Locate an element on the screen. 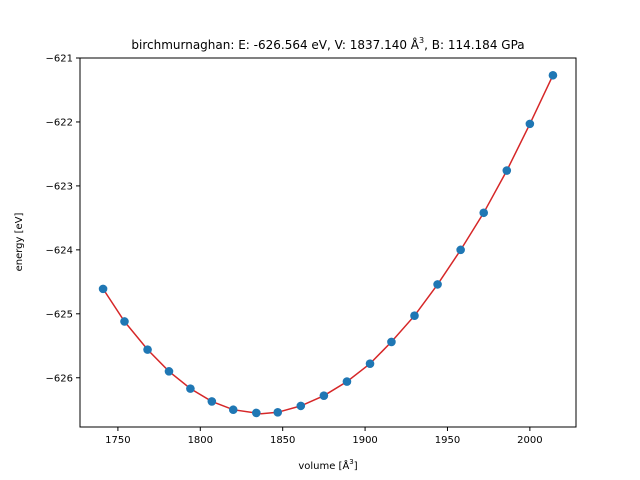 The height and width of the screenshot is (480, 640). y-tick-label: −623 is located at coordinates (59, 186).